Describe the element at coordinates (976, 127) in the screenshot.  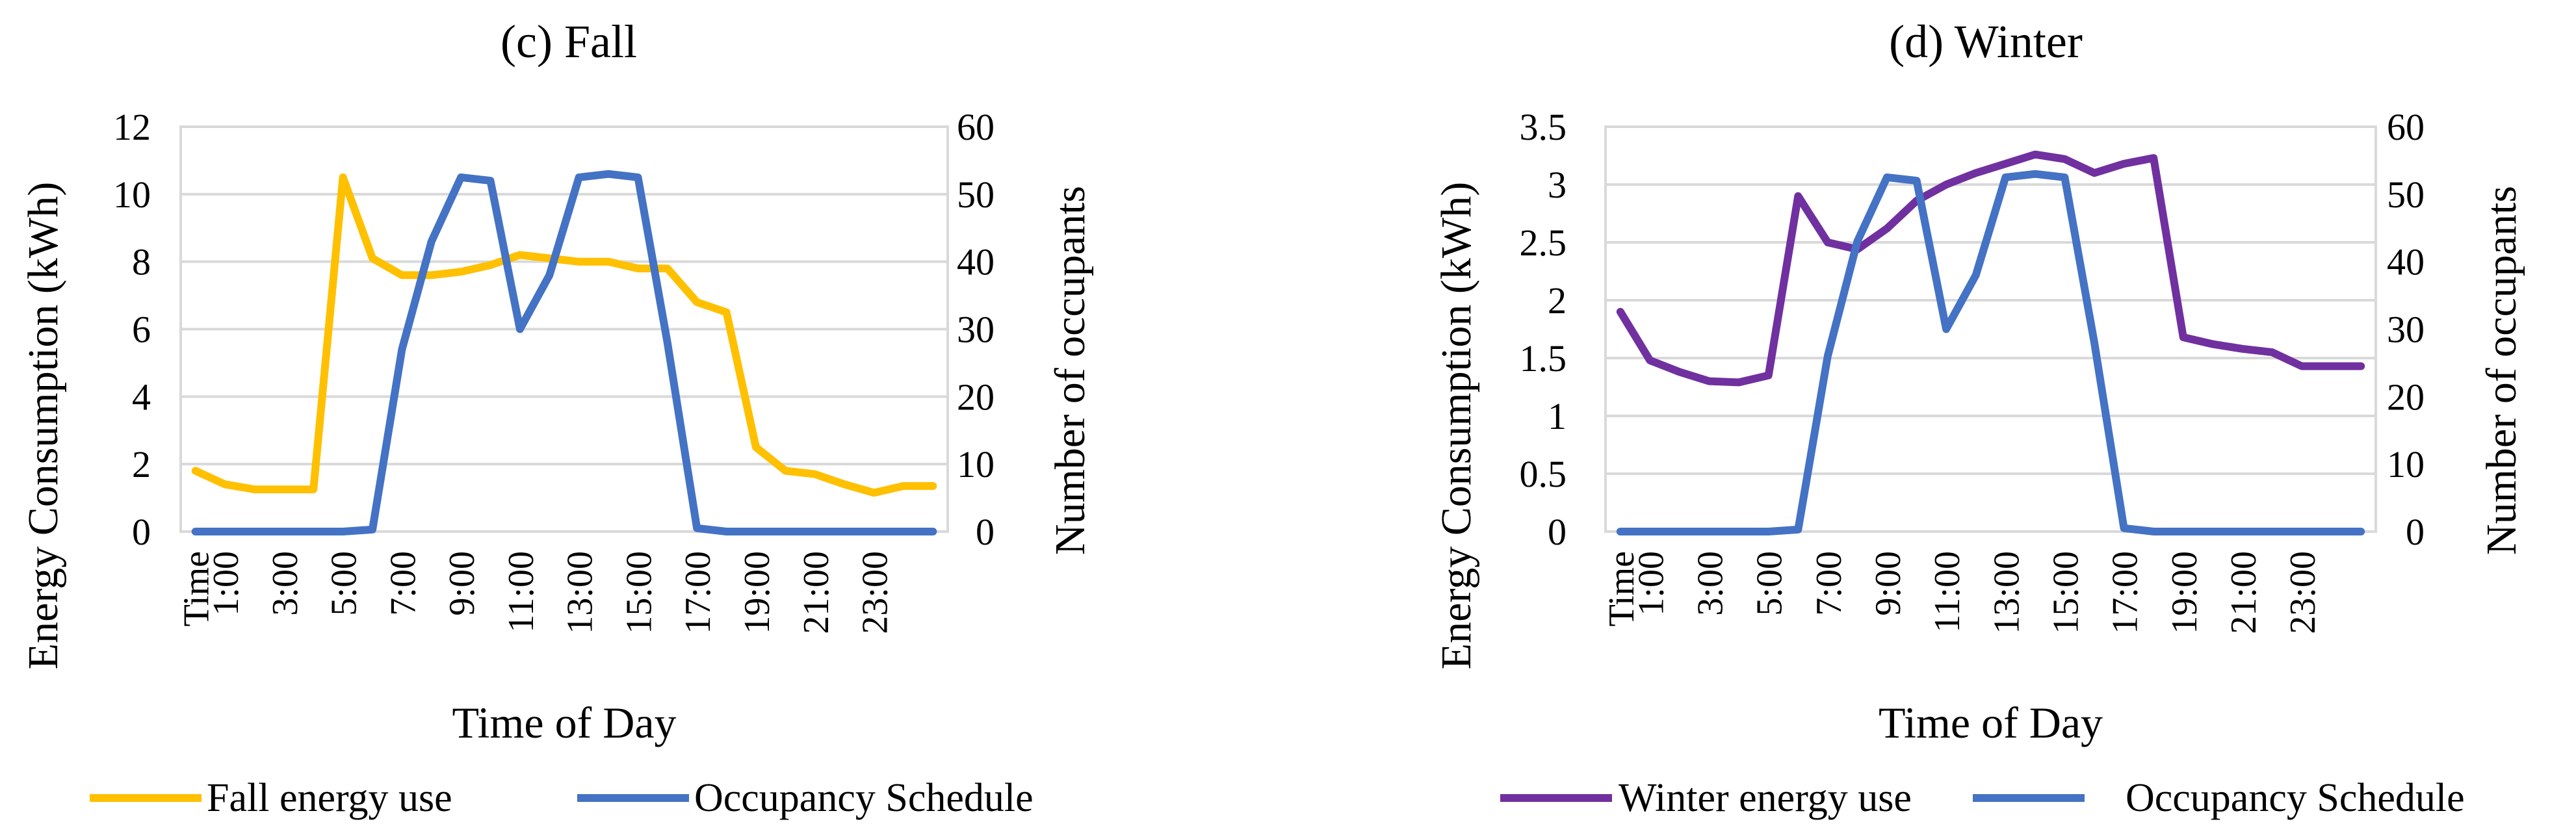
I see `fall-y2-tick-label: 60` at that location.